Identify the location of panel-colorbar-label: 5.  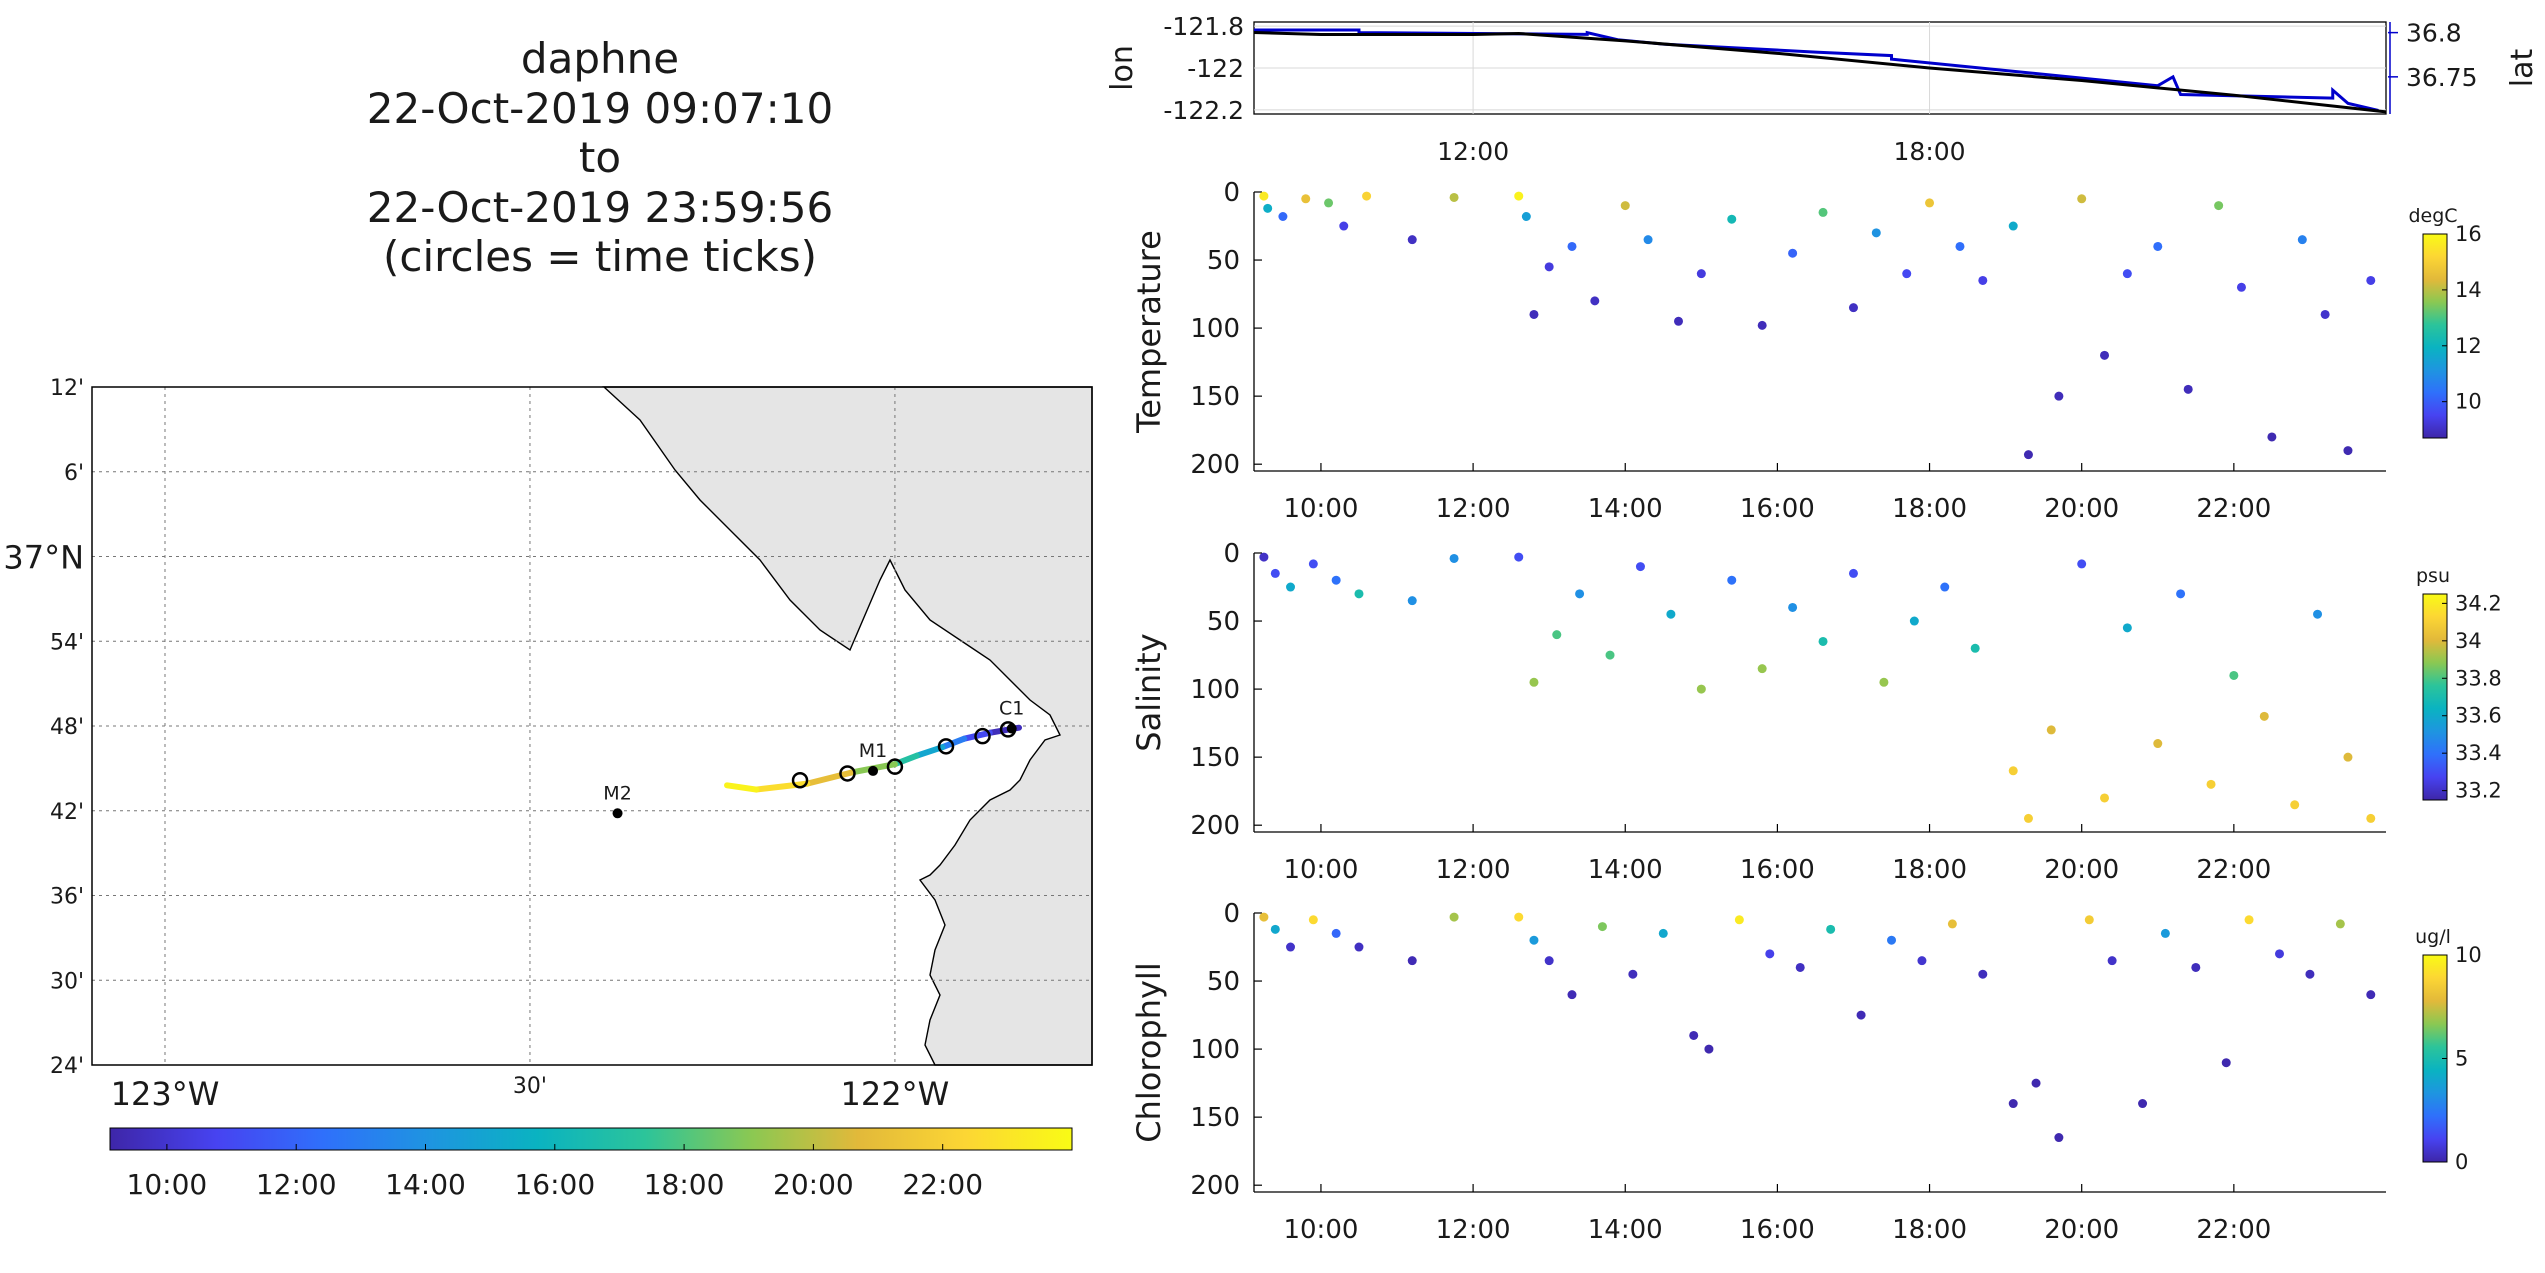
(2461, 1059).